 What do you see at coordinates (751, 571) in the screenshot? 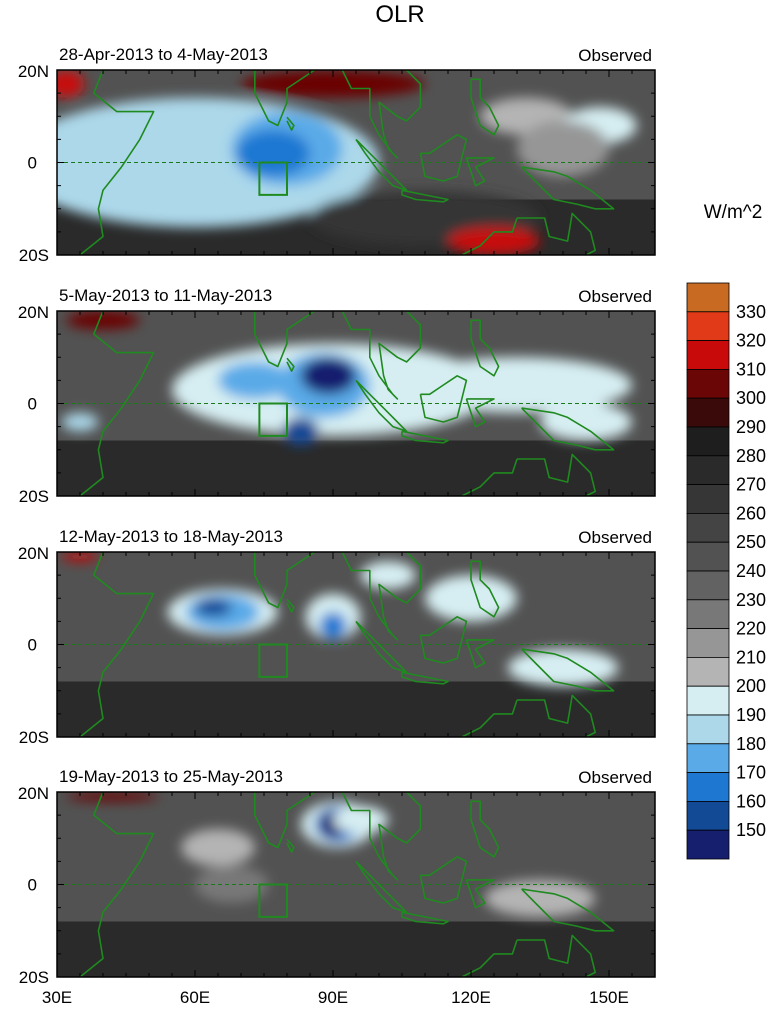
I see `colorbar-level-label: 240` at bounding box center [751, 571].